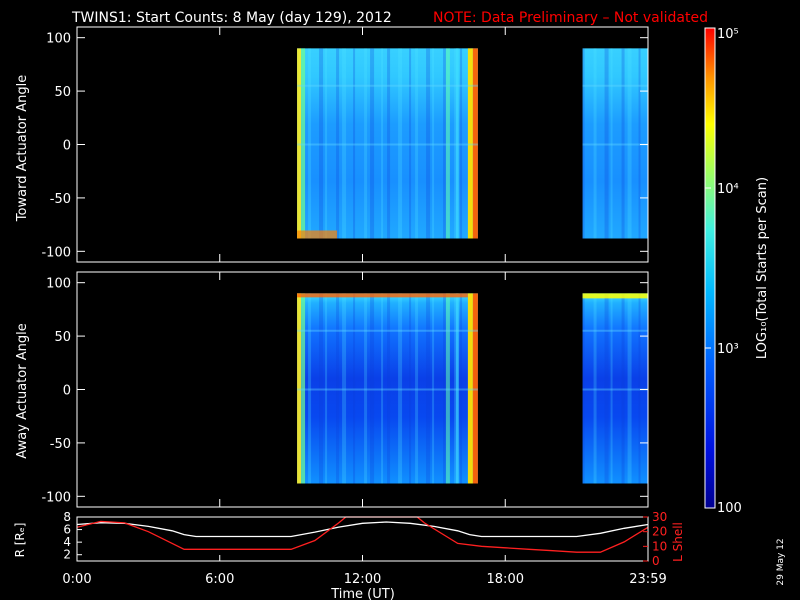 The width and height of the screenshot is (800, 600). Describe the element at coordinates (728, 189) in the screenshot. I see `colorbar-tick-label: 10⁴` at that location.